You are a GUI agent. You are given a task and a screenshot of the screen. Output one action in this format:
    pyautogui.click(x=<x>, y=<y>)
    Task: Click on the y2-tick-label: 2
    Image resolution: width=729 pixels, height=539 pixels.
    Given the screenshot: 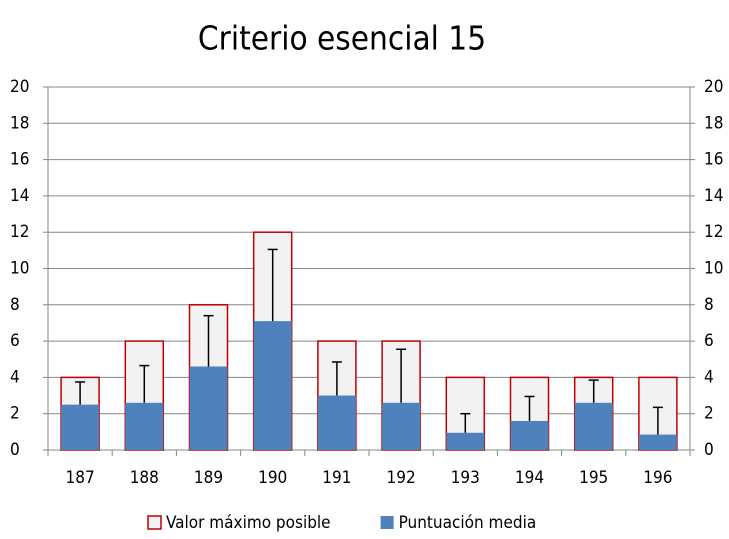 What is the action you would take?
    pyautogui.click(x=709, y=414)
    